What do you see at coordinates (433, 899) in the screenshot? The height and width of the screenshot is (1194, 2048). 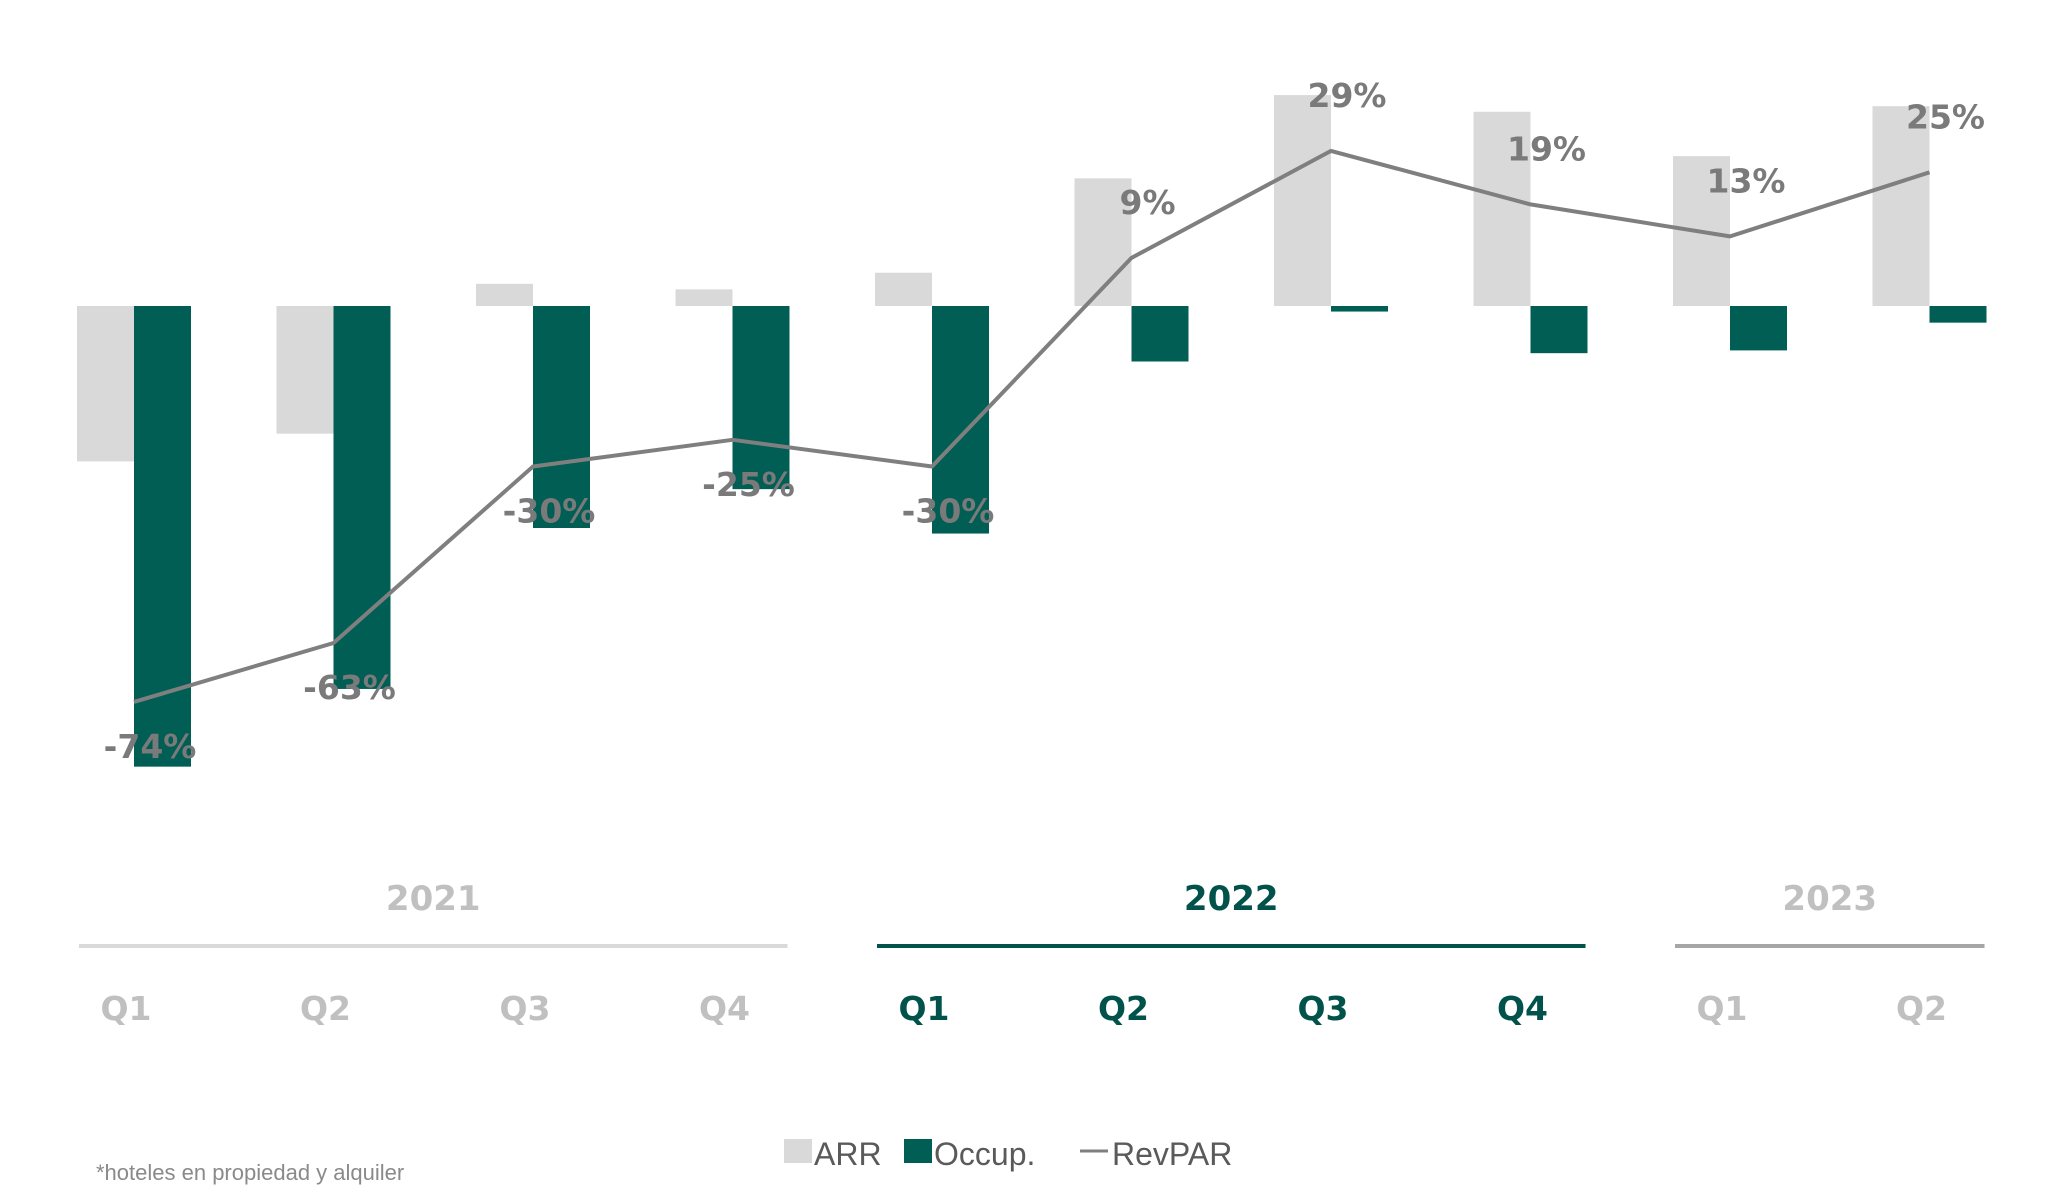 I see `year-label: 2021` at bounding box center [433, 899].